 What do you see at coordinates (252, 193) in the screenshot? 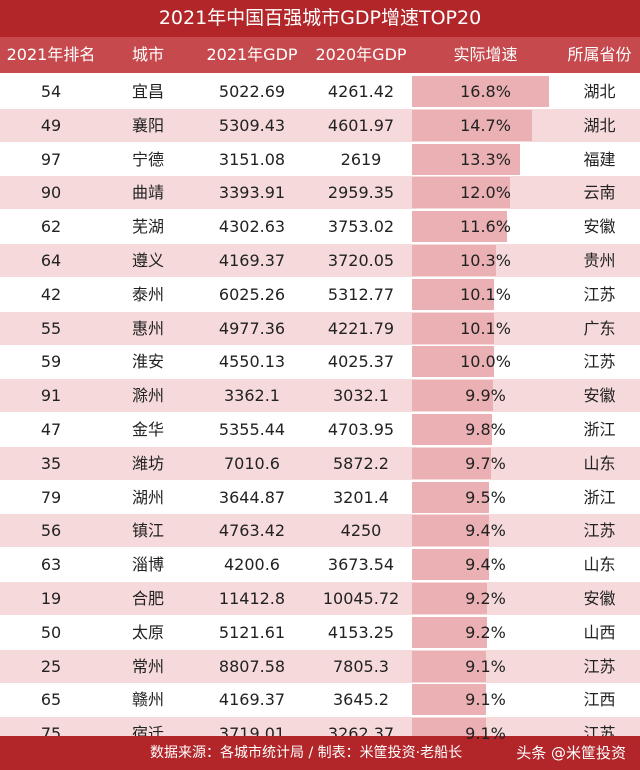
I see `cell-gdp-2021: 3393.91` at bounding box center [252, 193].